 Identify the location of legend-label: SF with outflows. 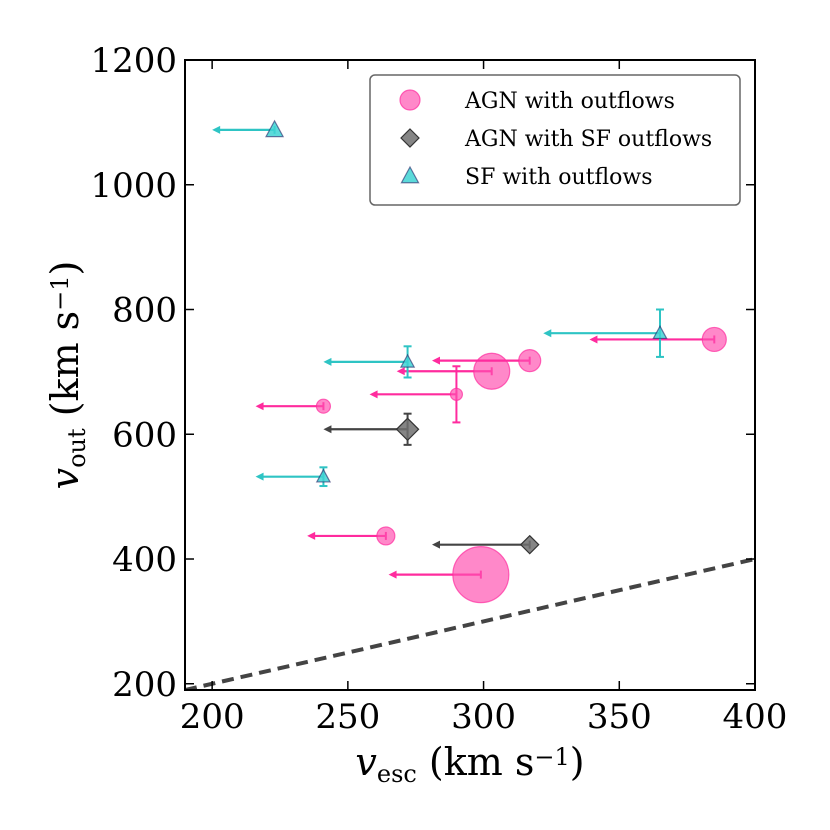
(559, 177).